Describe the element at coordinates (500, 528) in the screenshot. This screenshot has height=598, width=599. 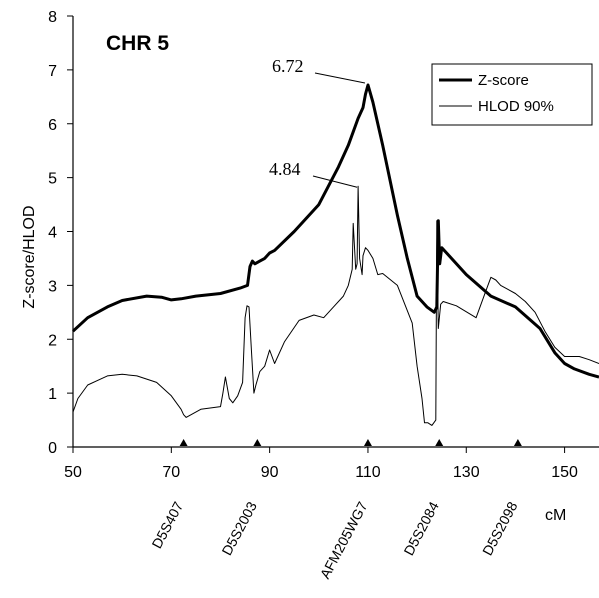
I see `marker-label: D5S2098` at that location.